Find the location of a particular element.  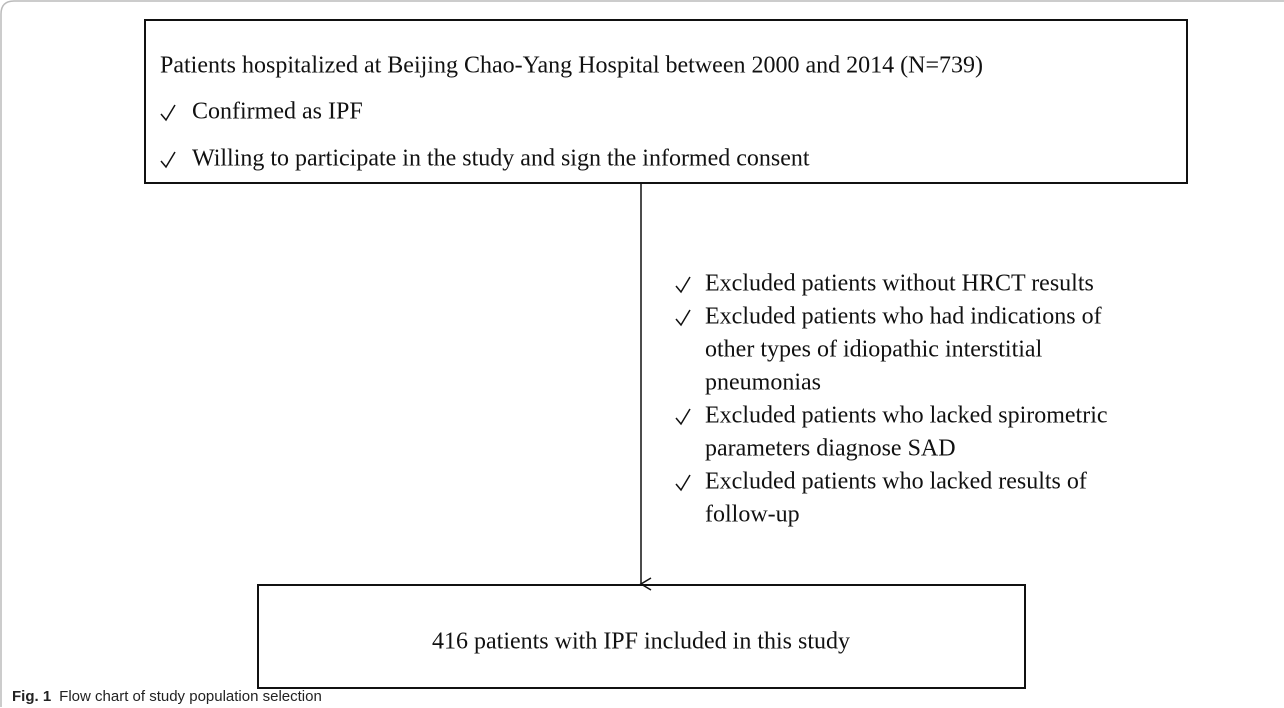

exclusion-line: follow-up is located at coordinates (752, 515).